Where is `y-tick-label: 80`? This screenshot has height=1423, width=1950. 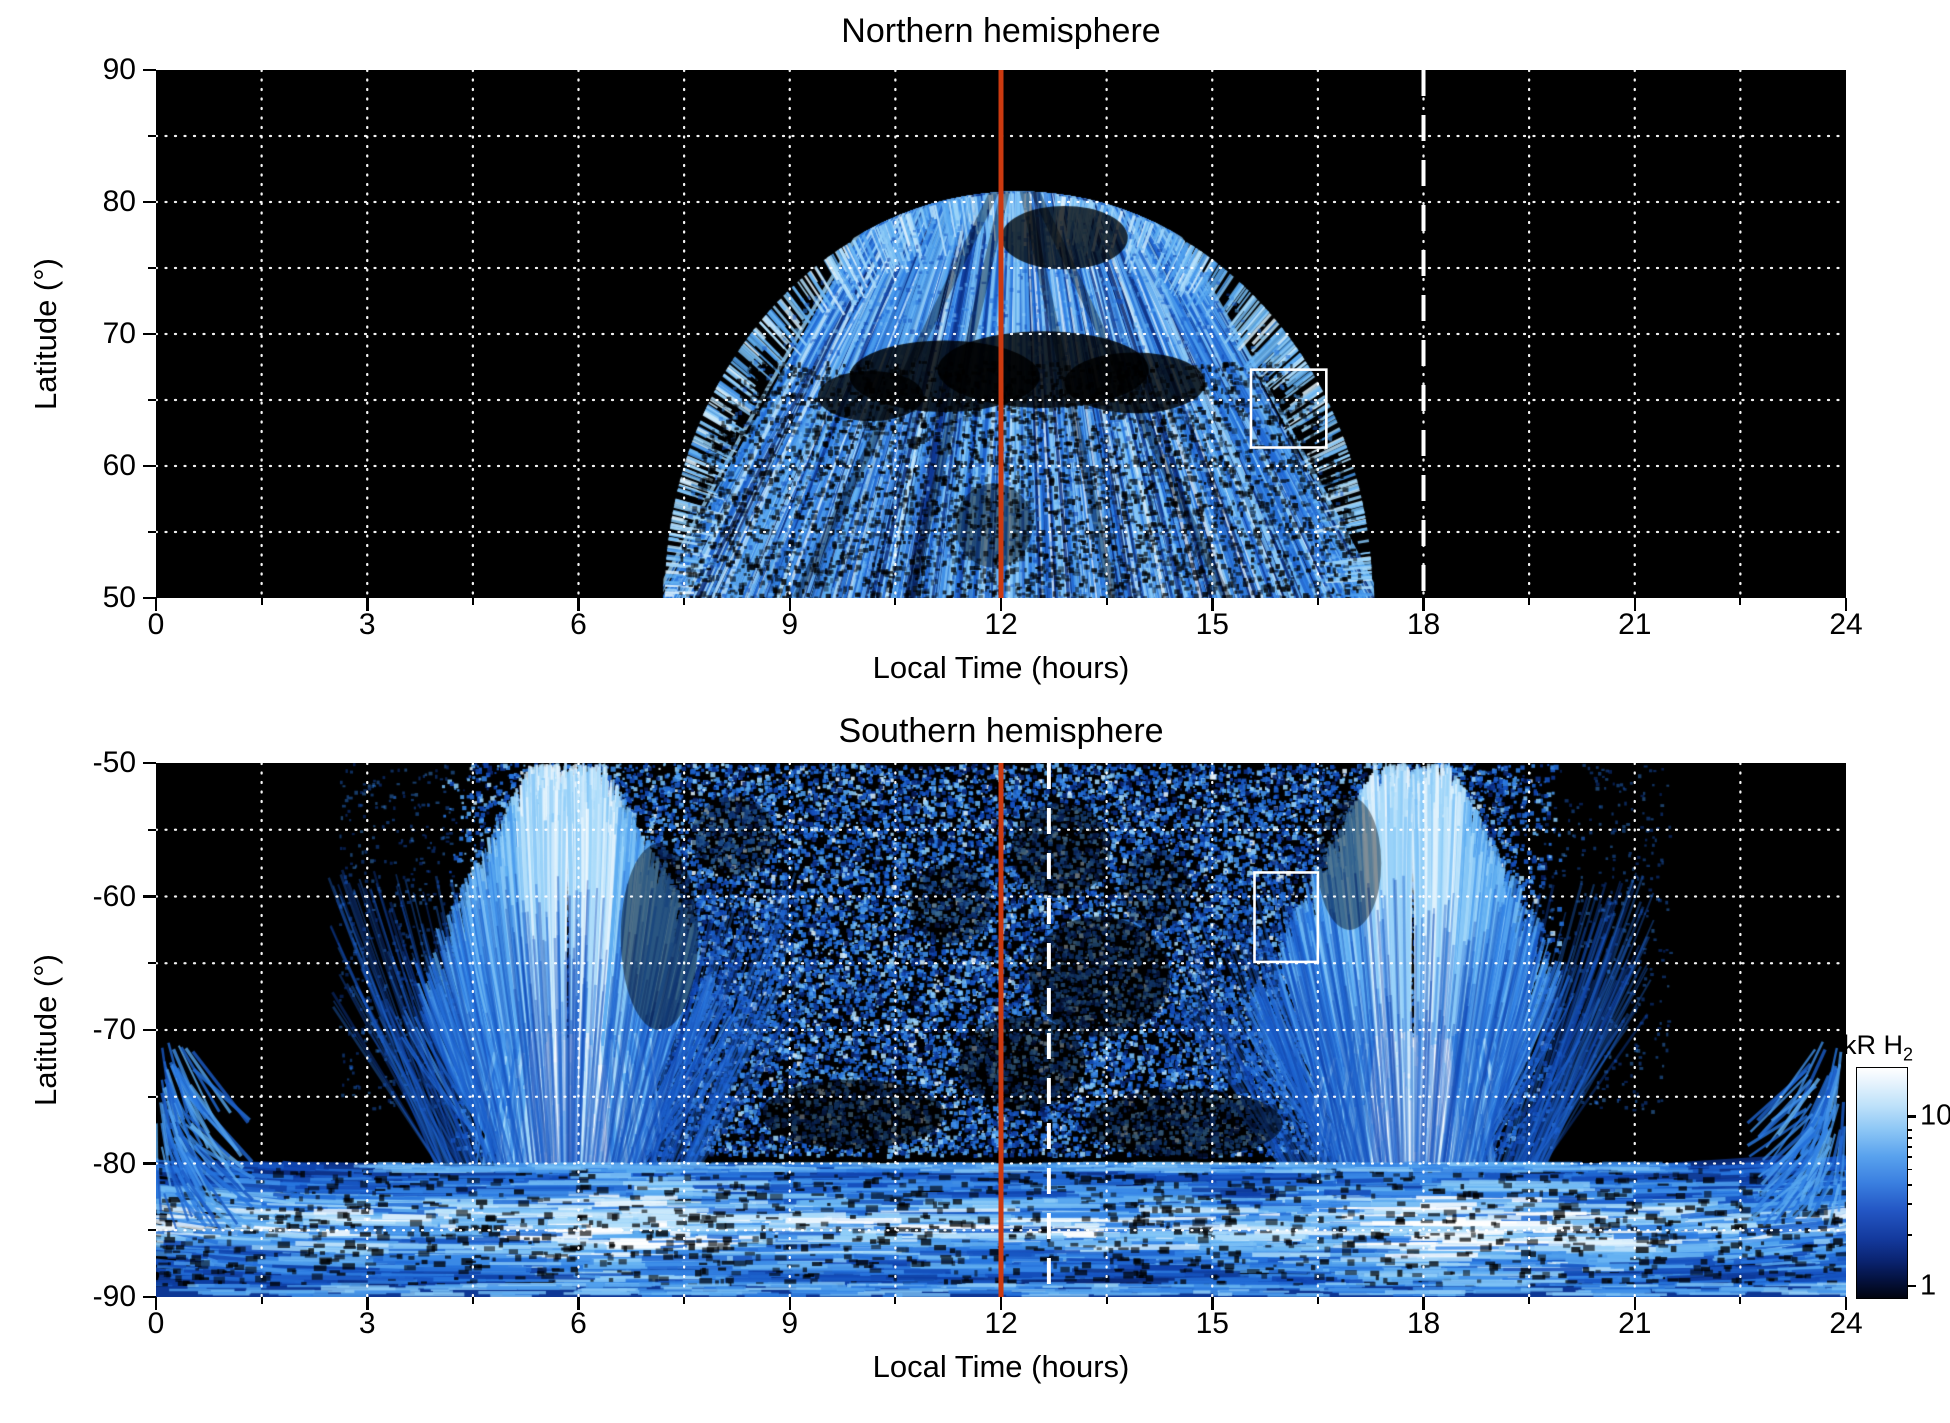 y-tick-label: 80 is located at coordinates (119, 201).